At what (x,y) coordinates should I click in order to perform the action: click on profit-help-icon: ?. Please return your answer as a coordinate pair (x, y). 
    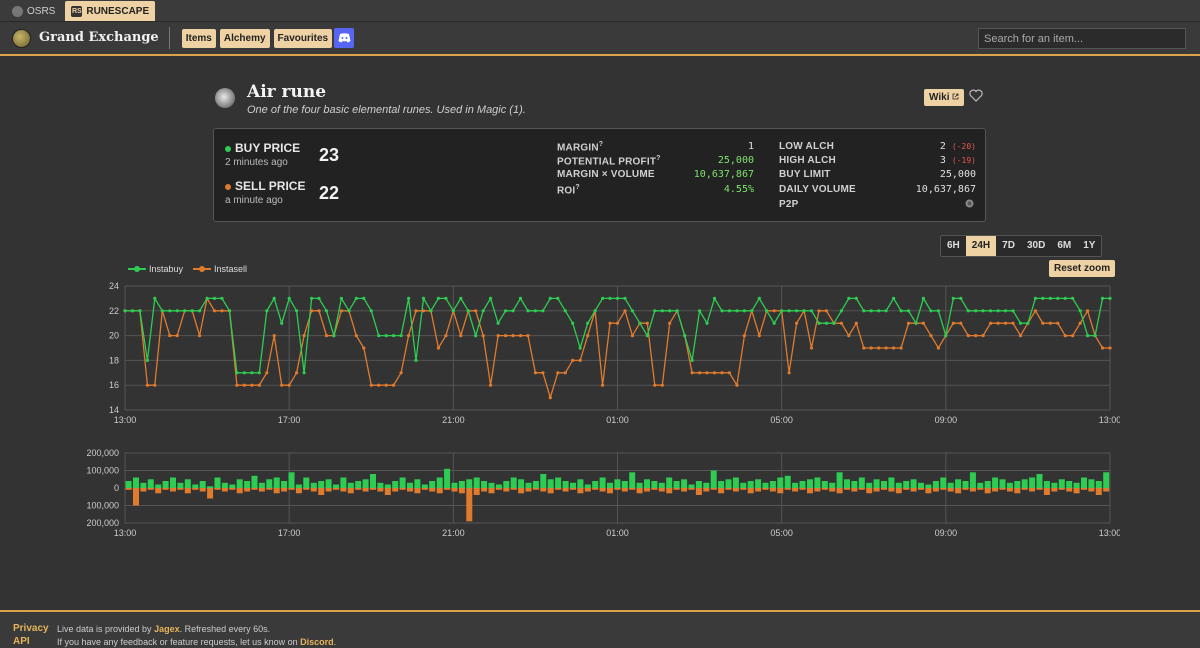
    Looking at the image, I should click on (658, 158).